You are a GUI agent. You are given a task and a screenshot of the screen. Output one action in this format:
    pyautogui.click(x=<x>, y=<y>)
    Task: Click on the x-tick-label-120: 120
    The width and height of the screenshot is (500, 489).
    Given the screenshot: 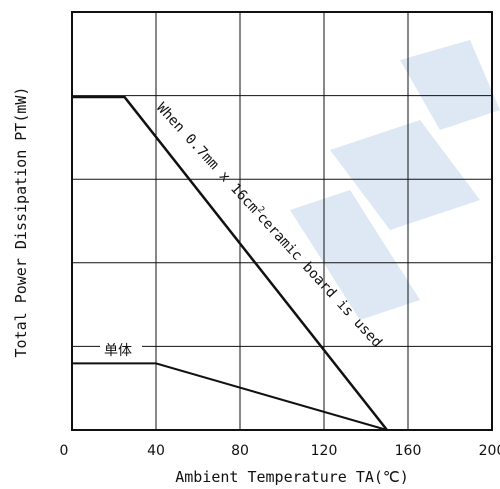 What is the action you would take?
    pyautogui.click(x=324, y=451)
    